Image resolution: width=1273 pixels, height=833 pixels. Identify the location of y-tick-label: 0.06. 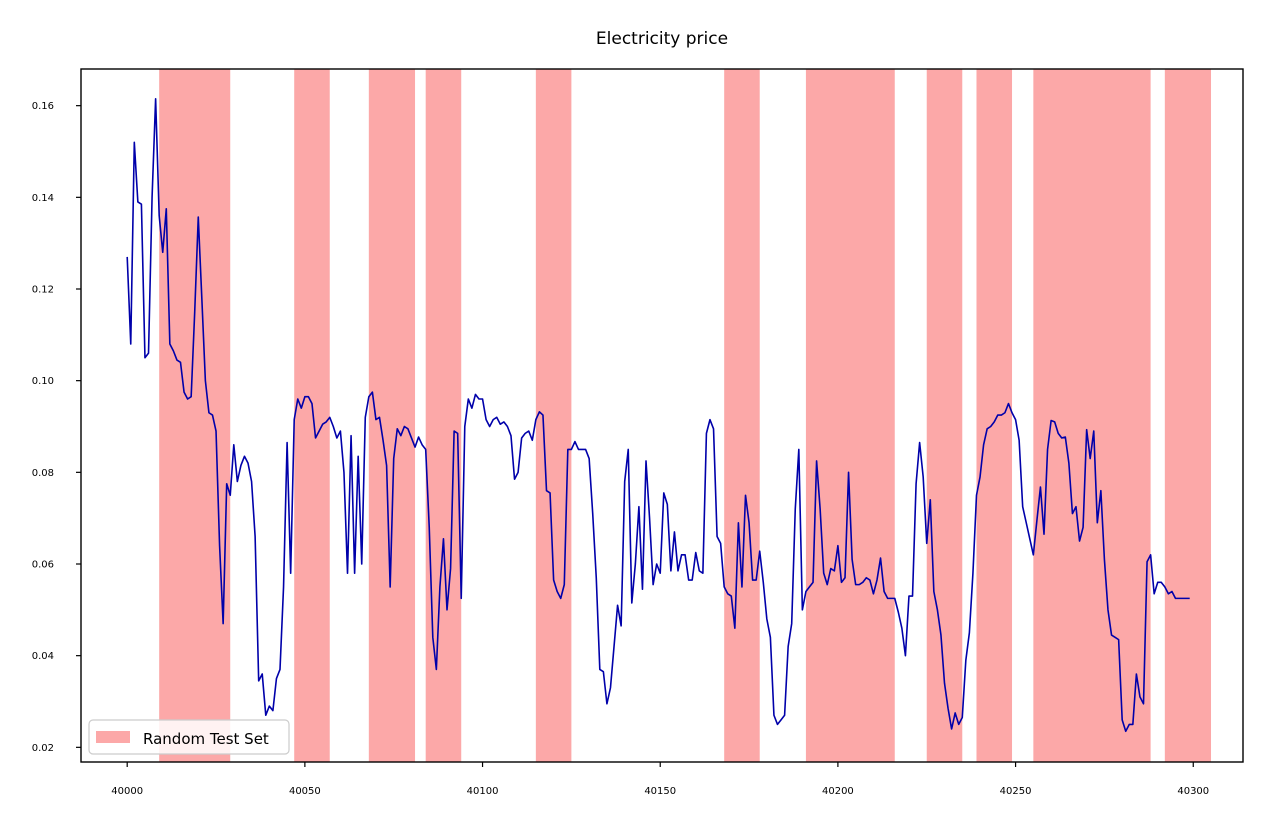
(43, 565).